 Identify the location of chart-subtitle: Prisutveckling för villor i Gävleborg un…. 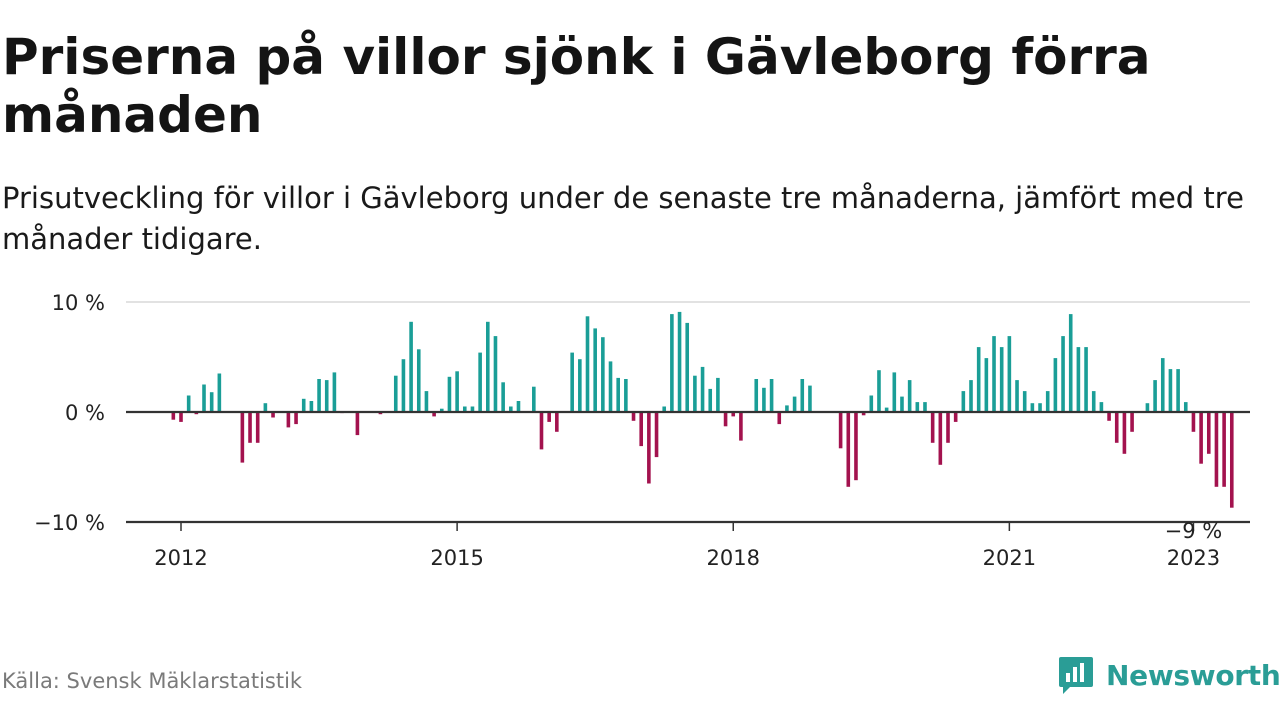
(623, 218).